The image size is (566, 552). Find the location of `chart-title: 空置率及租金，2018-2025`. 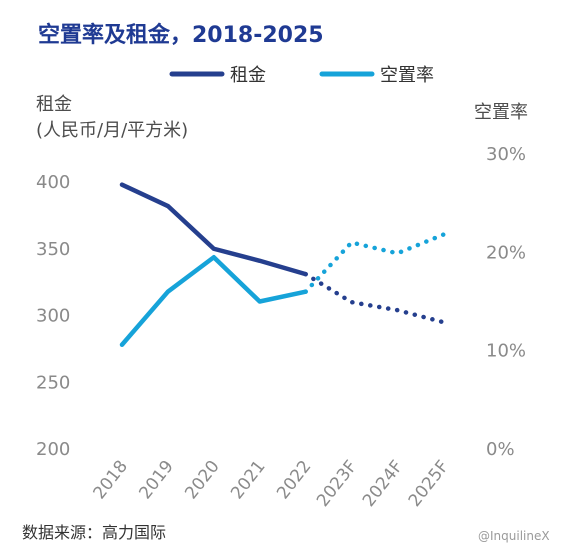

chart-title: 空置率及租金，2018-2025 is located at coordinates (181, 35).